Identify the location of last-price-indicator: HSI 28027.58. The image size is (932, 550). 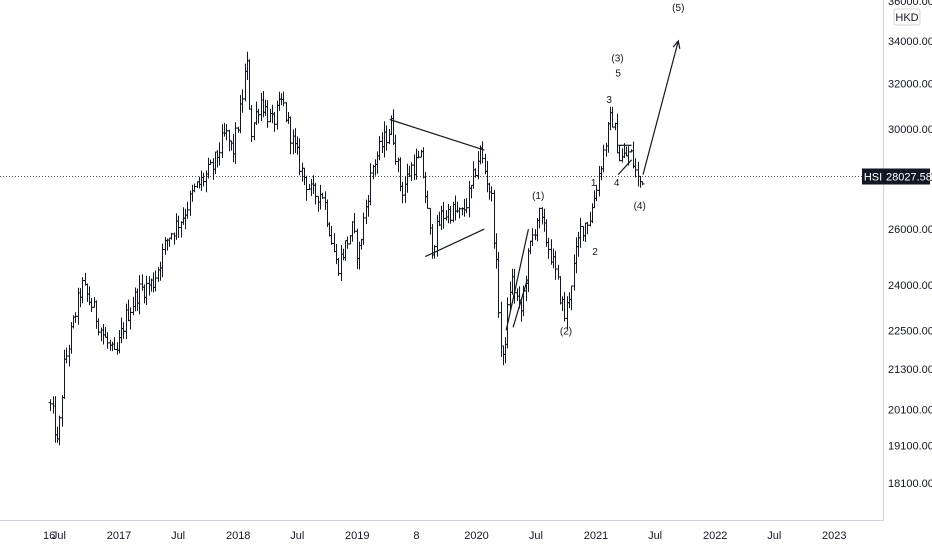
(466, 176).